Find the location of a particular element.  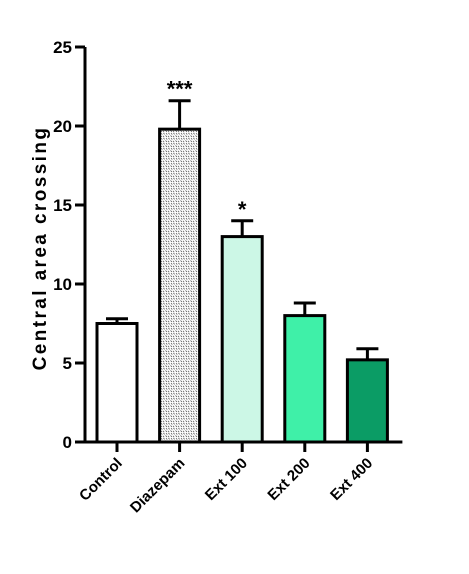

significance-label: *** is located at coordinates (180, 89).